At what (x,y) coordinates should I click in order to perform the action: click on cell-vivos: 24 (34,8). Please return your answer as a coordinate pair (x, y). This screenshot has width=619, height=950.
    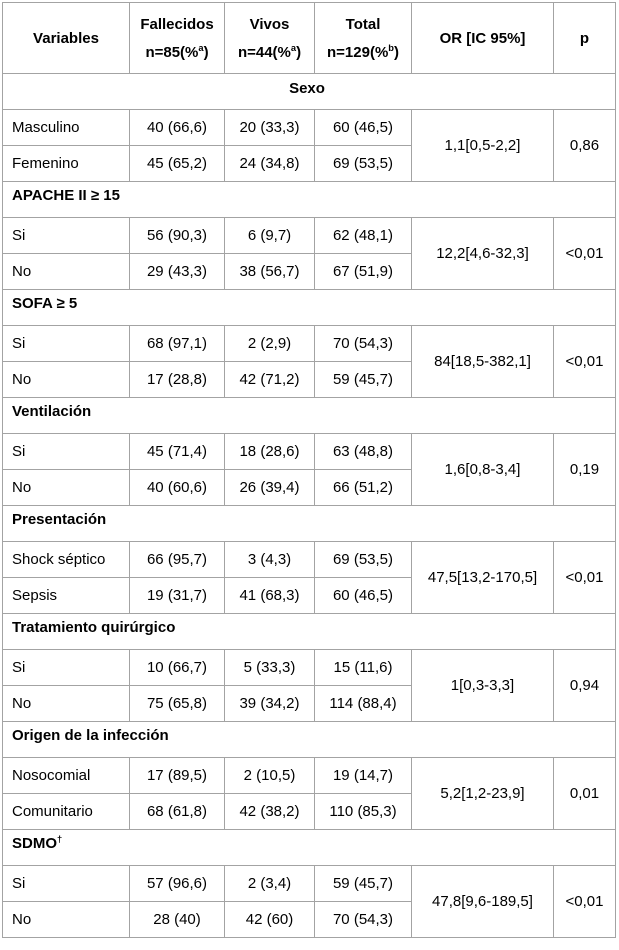
    Looking at the image, I should click on (269, 163).